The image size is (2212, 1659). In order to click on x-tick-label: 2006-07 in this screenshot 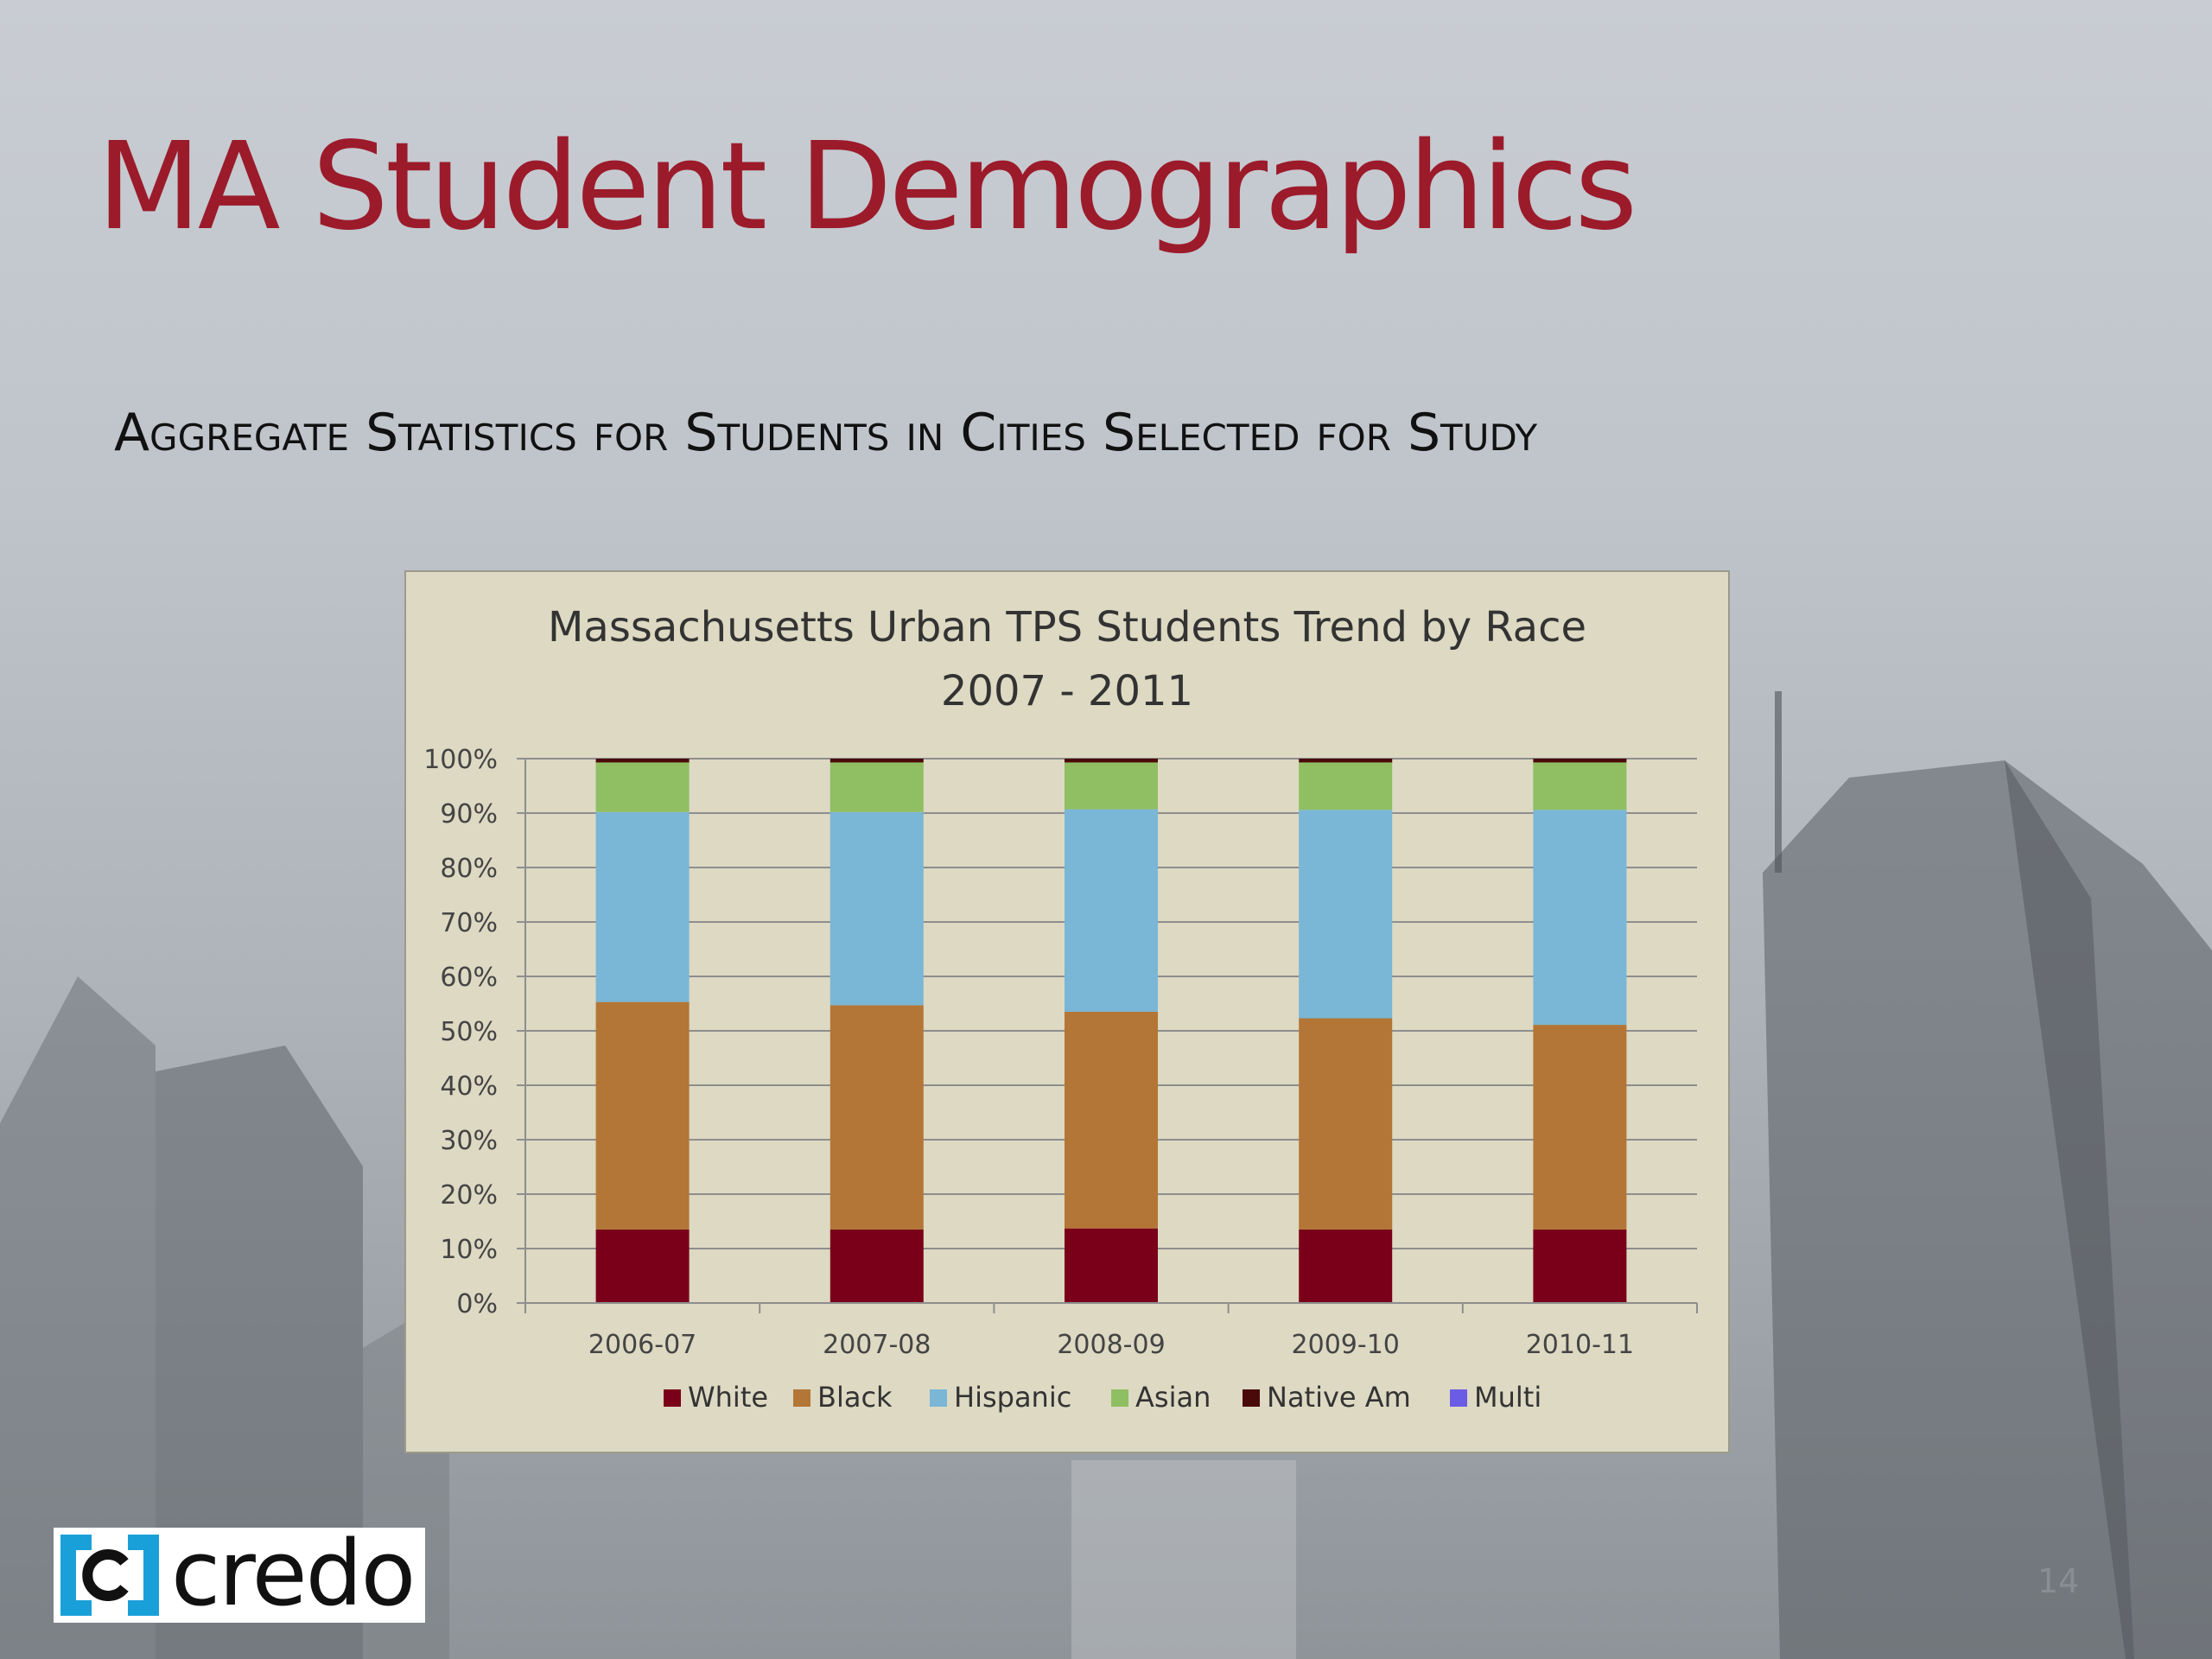, I will do `click(642, 1345)`.